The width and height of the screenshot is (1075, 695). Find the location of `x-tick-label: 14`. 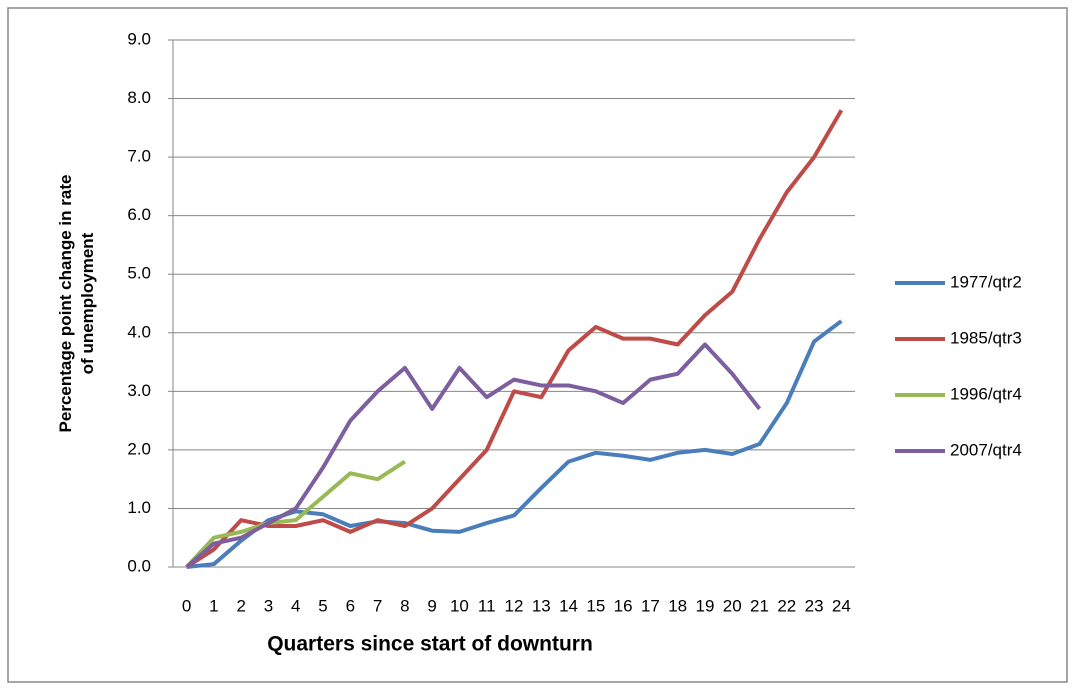

x-tick-label: 14 is located at coordinates (568, 605).